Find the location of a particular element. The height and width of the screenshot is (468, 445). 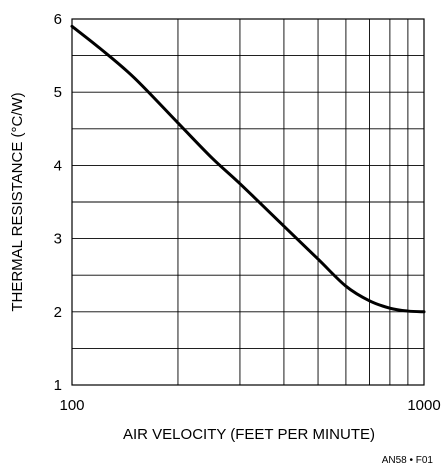

y-tick-label: 3 is located at coordinates (58, 239).